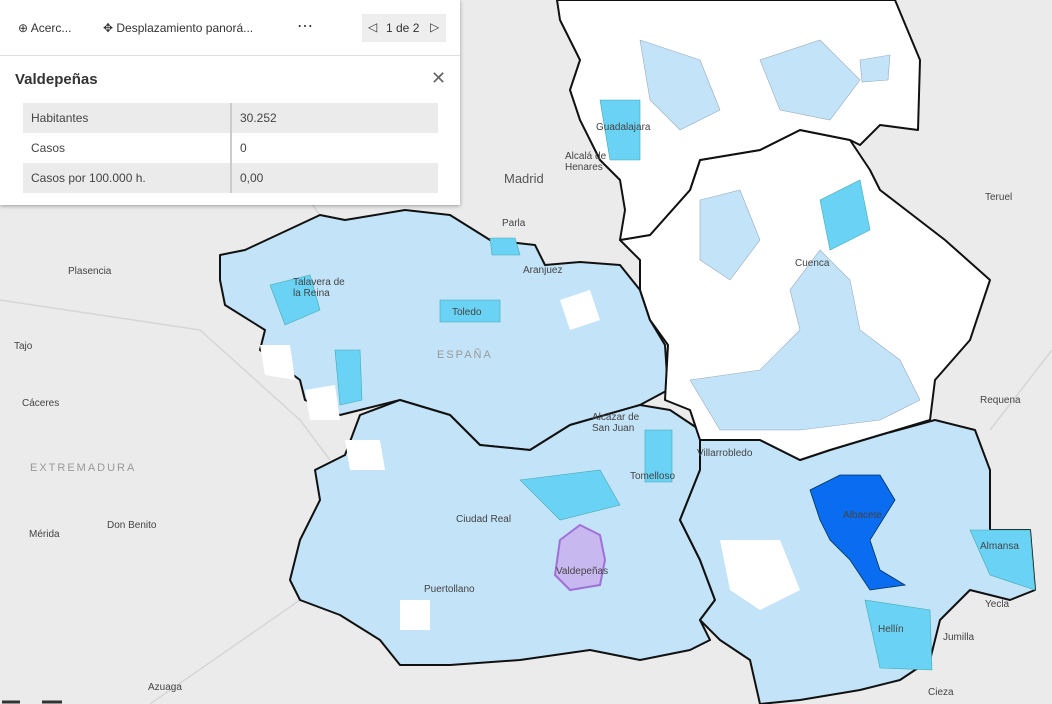 This screenshot has width=1052, height=704. What do you see at coordinates (613, 428) in the screenshot?
I see `label-line: San Juan` at bounding box center [613, 428].